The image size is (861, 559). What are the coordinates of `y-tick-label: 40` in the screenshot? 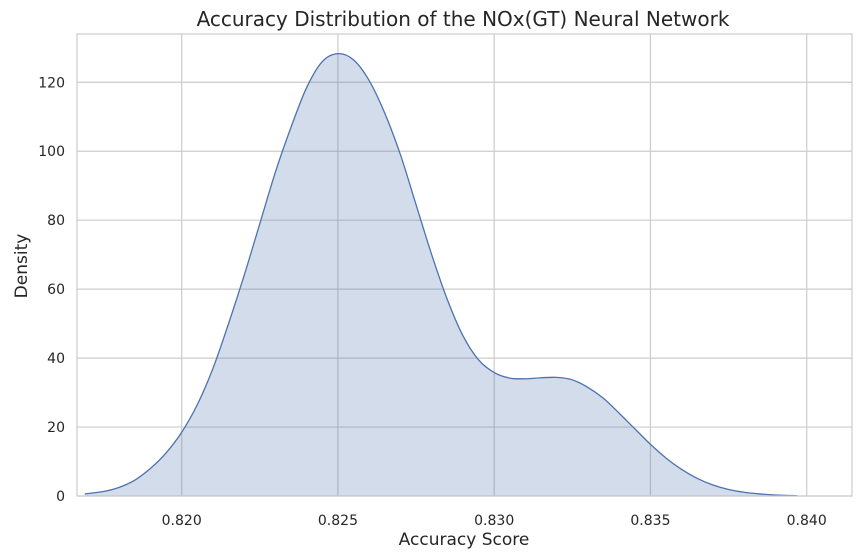 It's located at (56, 359).